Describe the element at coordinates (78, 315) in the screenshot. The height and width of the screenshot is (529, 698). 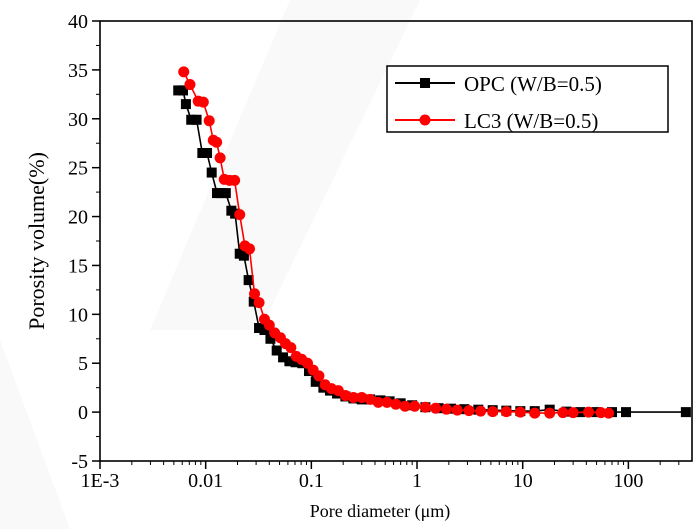
I see `y-tick-label: 10` at that location.